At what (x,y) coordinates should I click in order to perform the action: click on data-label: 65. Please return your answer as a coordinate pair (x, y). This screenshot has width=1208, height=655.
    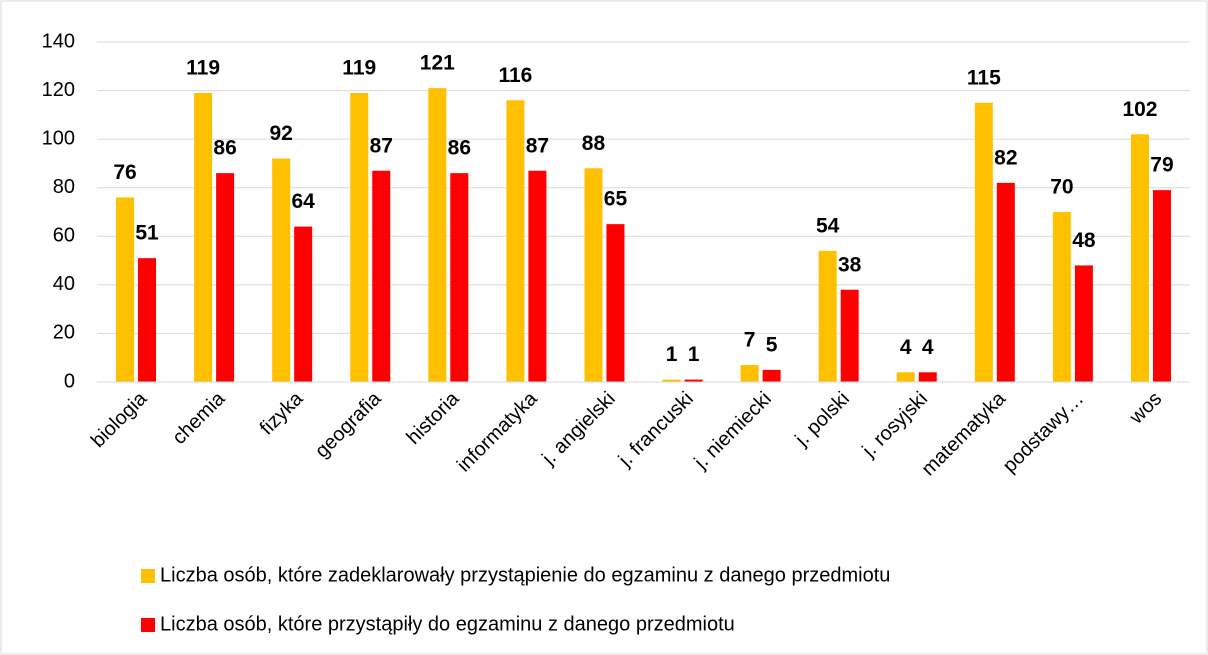
    Looking at the image, I should click on (616, 199).